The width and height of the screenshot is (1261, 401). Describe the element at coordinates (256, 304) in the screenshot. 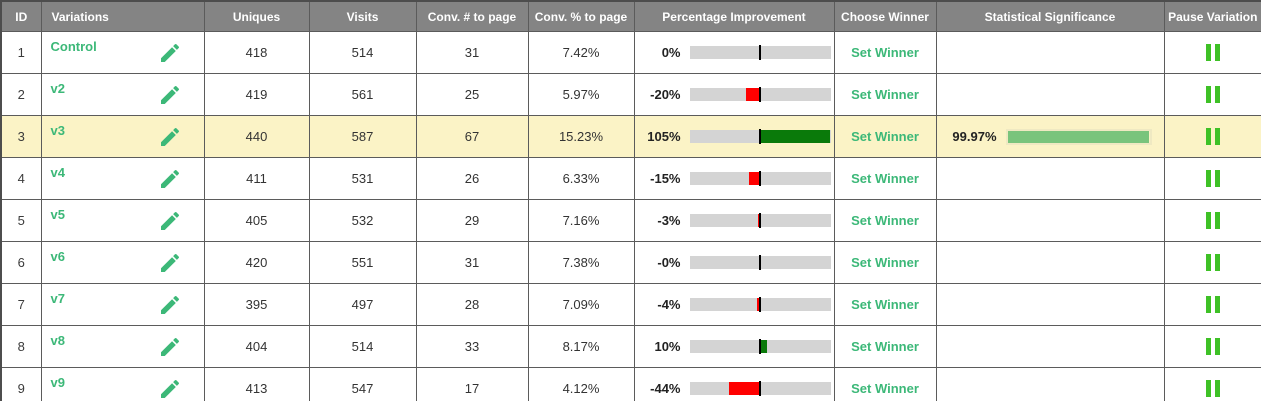

I see `uniques-value: 395` at that location.